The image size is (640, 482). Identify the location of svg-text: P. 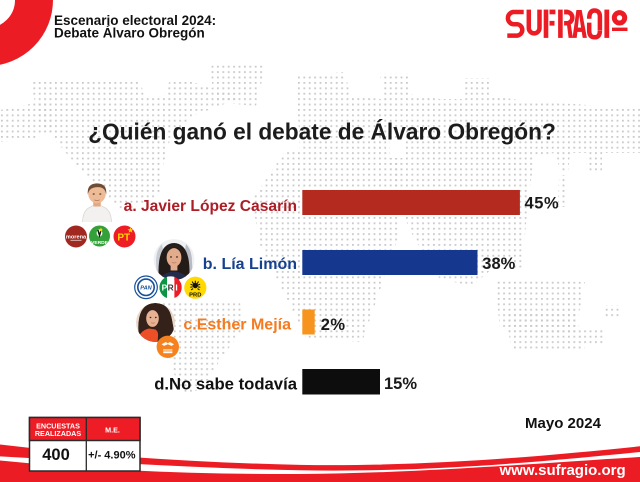
(165, 288).